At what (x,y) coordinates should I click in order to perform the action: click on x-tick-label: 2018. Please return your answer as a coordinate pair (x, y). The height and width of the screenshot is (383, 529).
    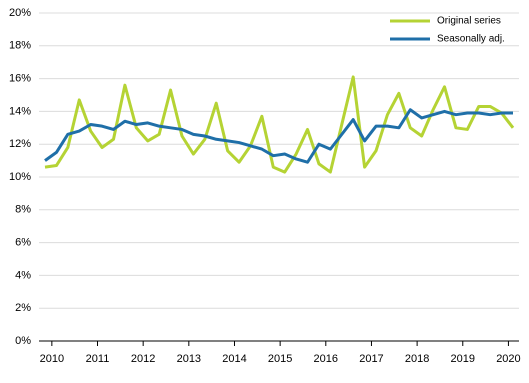
    Looking at the image, I should click on (417, 359).